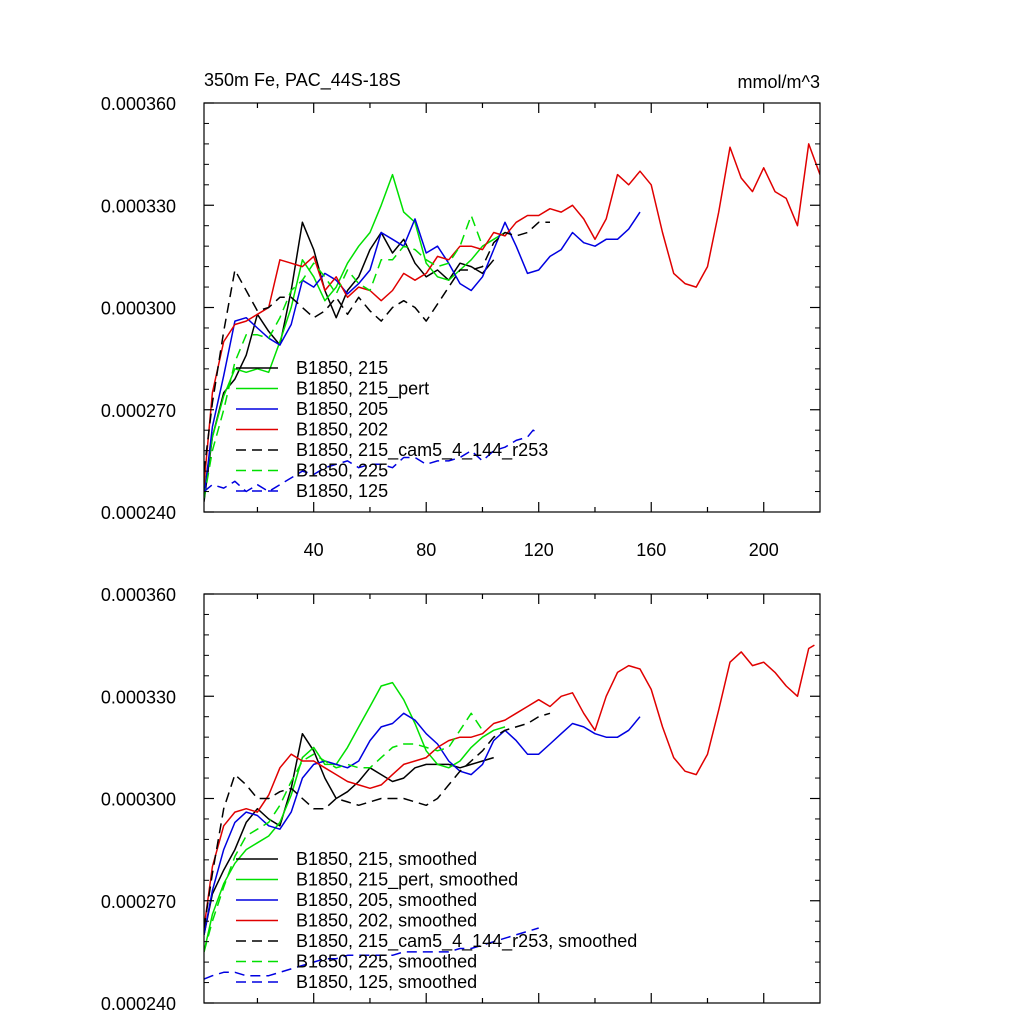 This screenshot has height=1029, width=1024. What do you see at coordinates (386, 900) in the screenshot?
I see `legend-label-3: B1850, 205, smoothed` at bounding box center [386, 900].